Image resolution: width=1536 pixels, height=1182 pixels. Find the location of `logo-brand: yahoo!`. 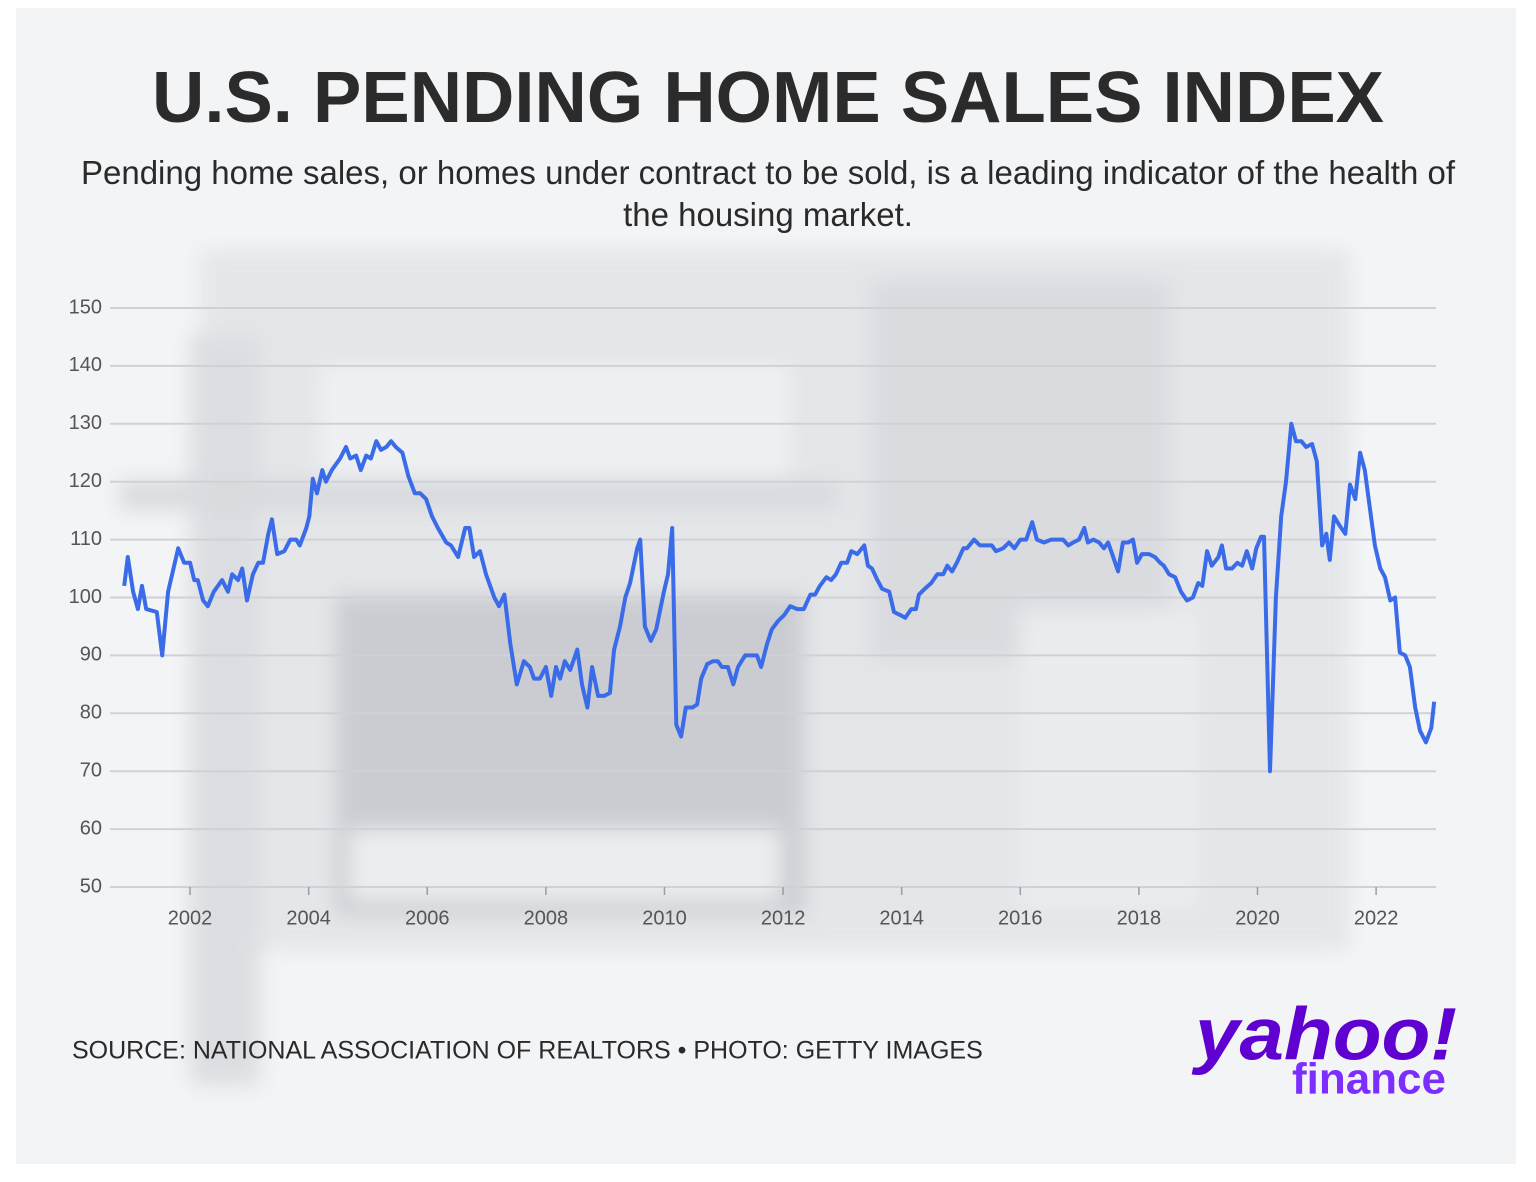

logo-brand: yahoo! is located at coordinates (1324, 1034).